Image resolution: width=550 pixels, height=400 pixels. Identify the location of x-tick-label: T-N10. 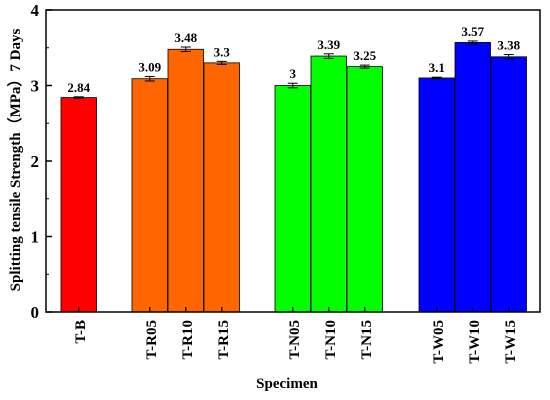
(331, 339).